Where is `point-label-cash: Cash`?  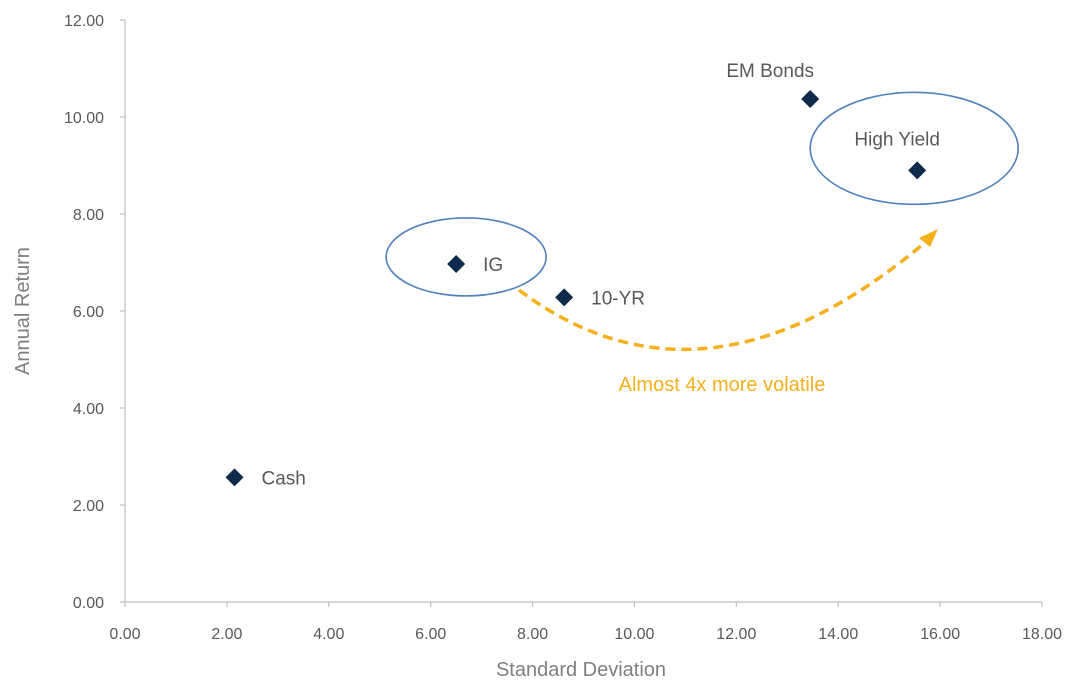 point-label-cash: Cash is located at coordinates (284, 478).